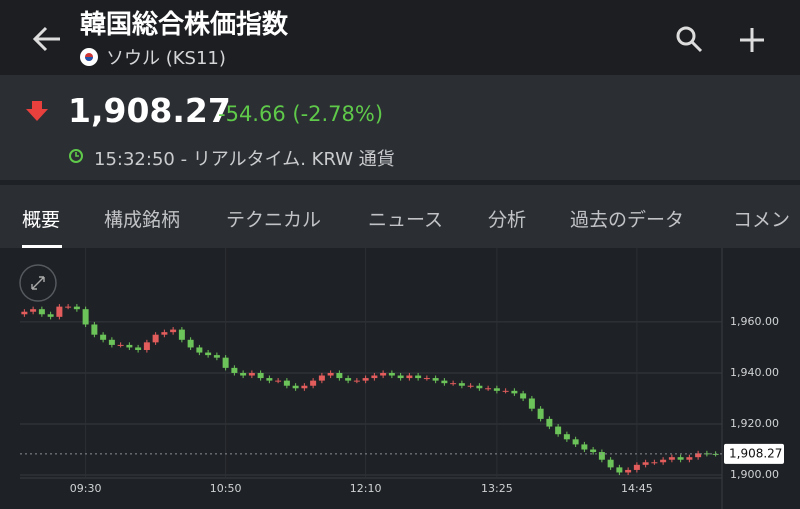  Describe the element at coordinates (406, 220) in the screenshot. I see `tab: ニュース` at that location.